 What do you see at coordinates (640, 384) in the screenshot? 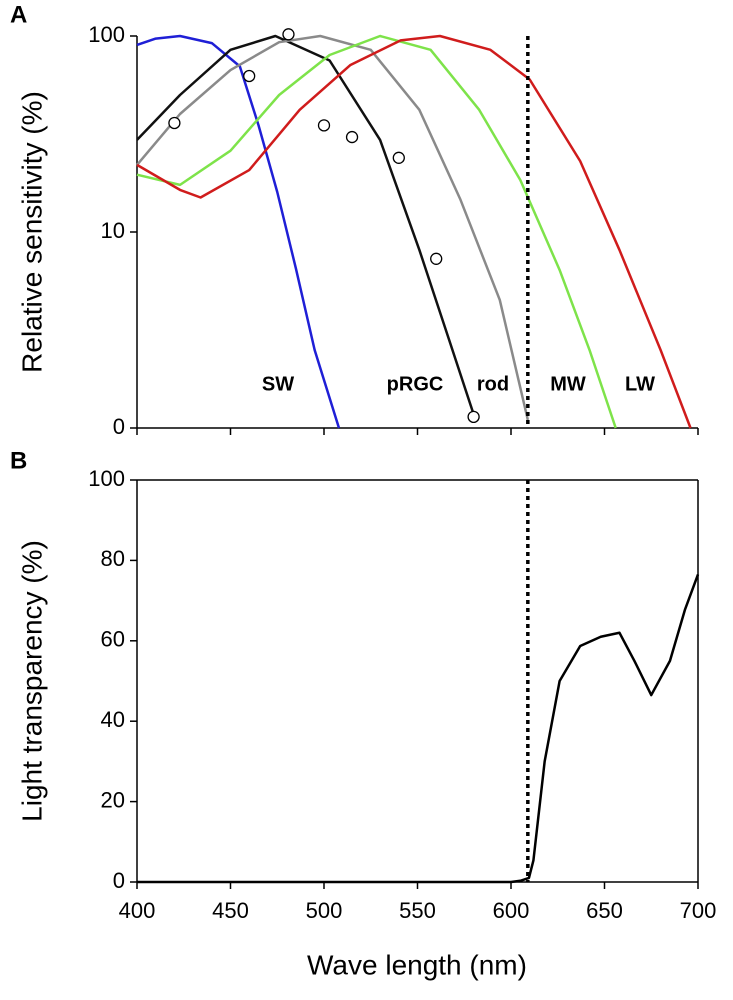
I see `series-label: LW` at bounding box center [640, 384].